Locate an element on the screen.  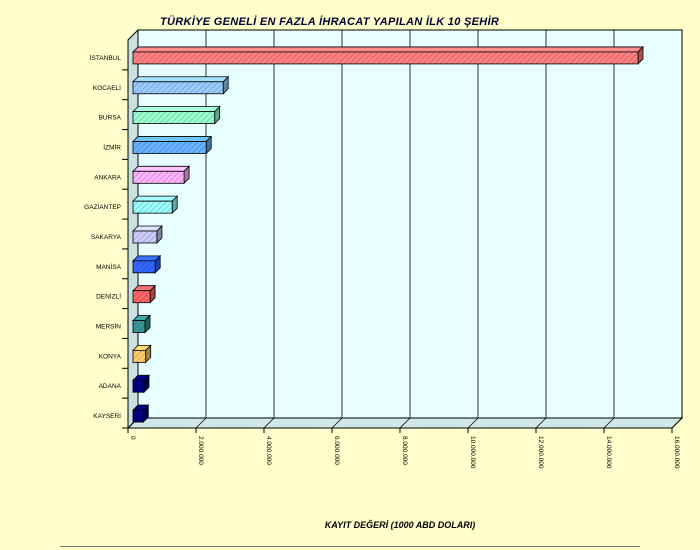
x-tick-label: 16.000.000 is located at coordinates (676, 452).